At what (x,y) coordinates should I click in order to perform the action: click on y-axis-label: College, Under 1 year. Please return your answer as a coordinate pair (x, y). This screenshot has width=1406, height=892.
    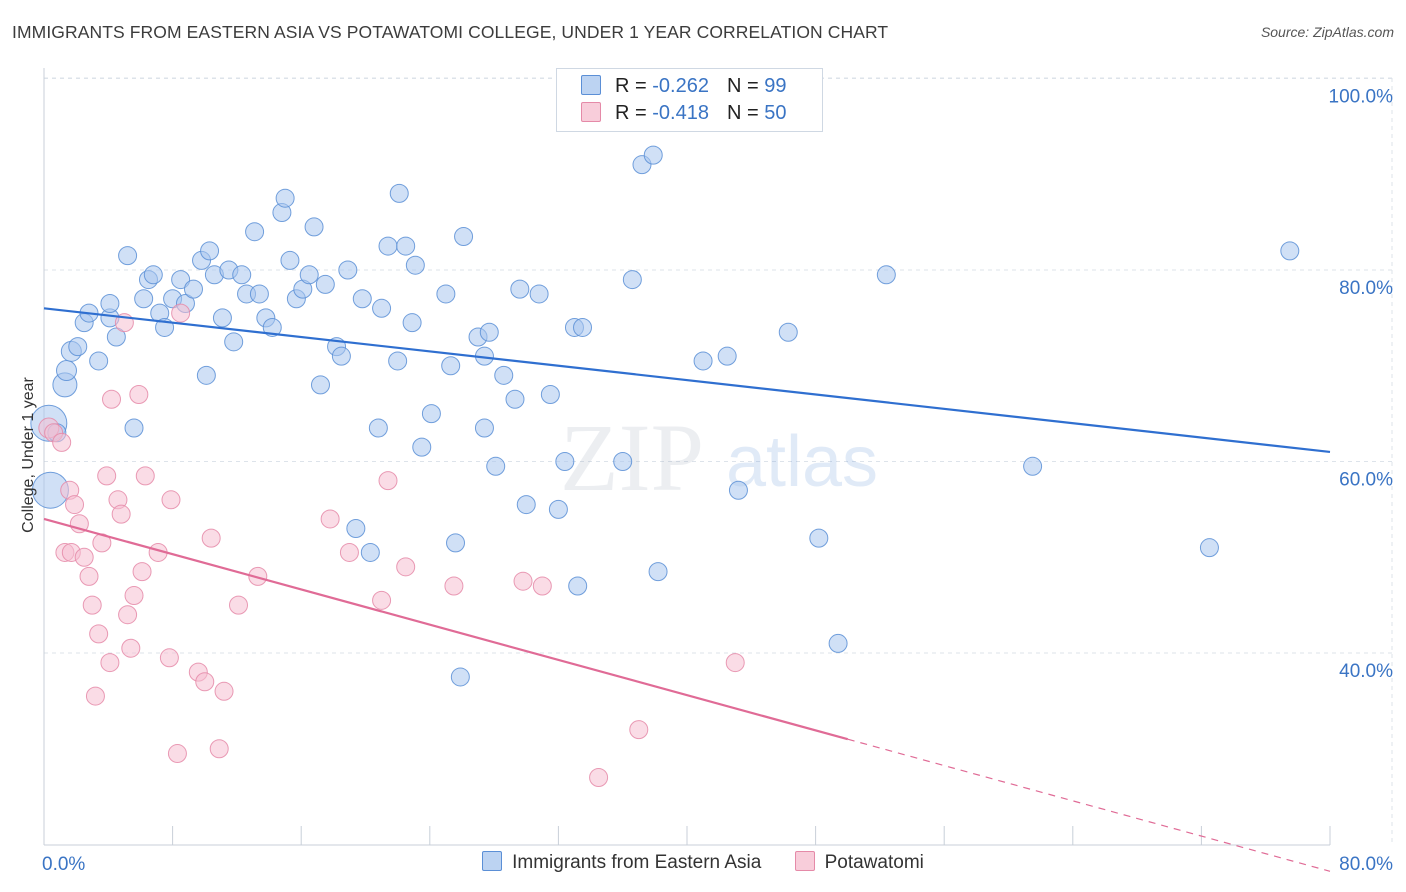
    Looking at the image, I should click on (28, 455).